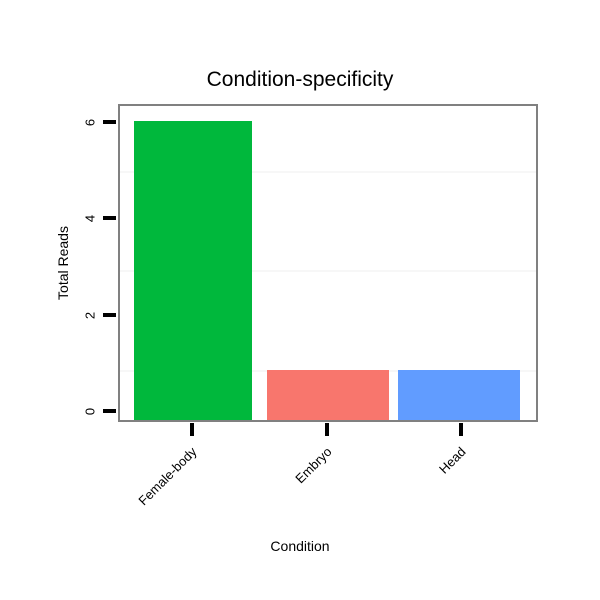 Image resolution: width=600 pixels, height=600 pixels. I want to click on y-tick-label-6: 6, so click(90, 122).